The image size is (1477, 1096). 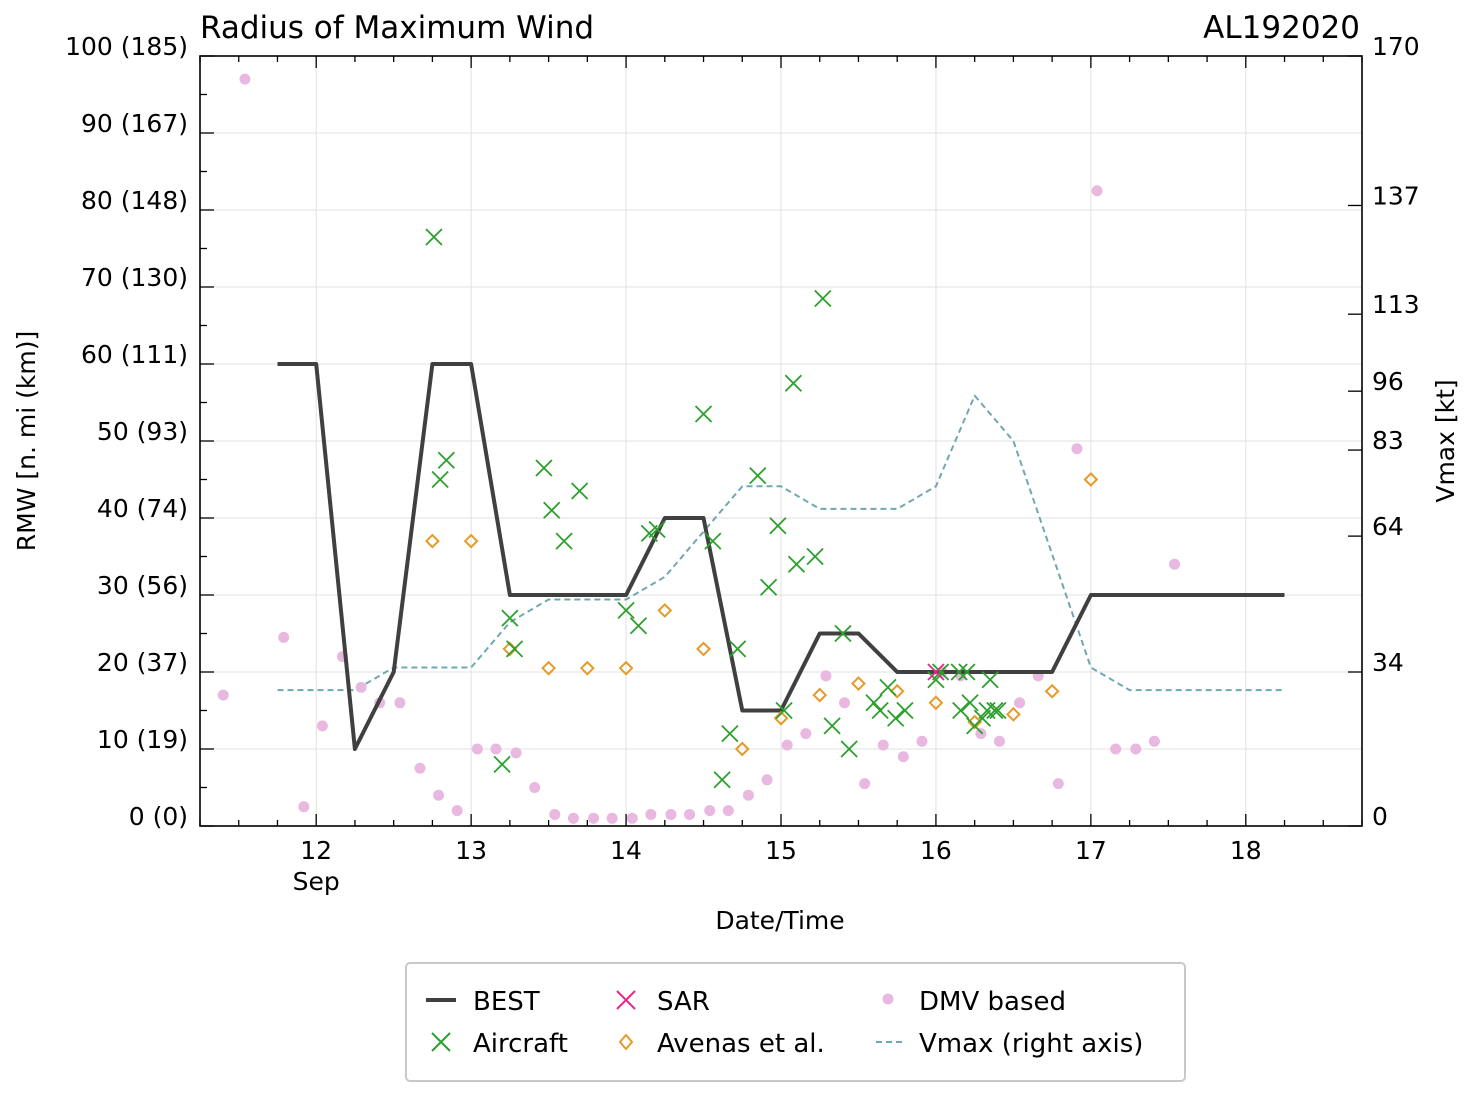 What do you see at coordinates (1091, 850) in the screenshot?
I see `x-tick-label: 17` at bounding box center [1091, 850].